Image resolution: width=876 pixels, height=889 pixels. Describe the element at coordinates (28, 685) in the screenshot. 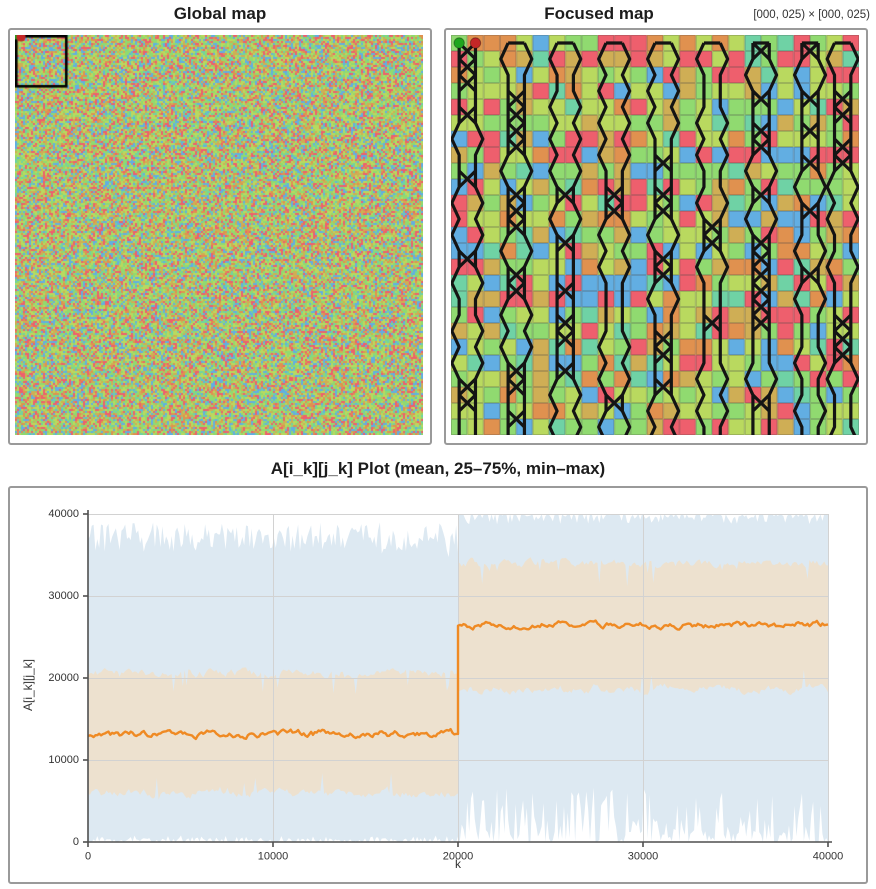

I see `chart-y-axis-label: A[i_k][j_k]` at that location.